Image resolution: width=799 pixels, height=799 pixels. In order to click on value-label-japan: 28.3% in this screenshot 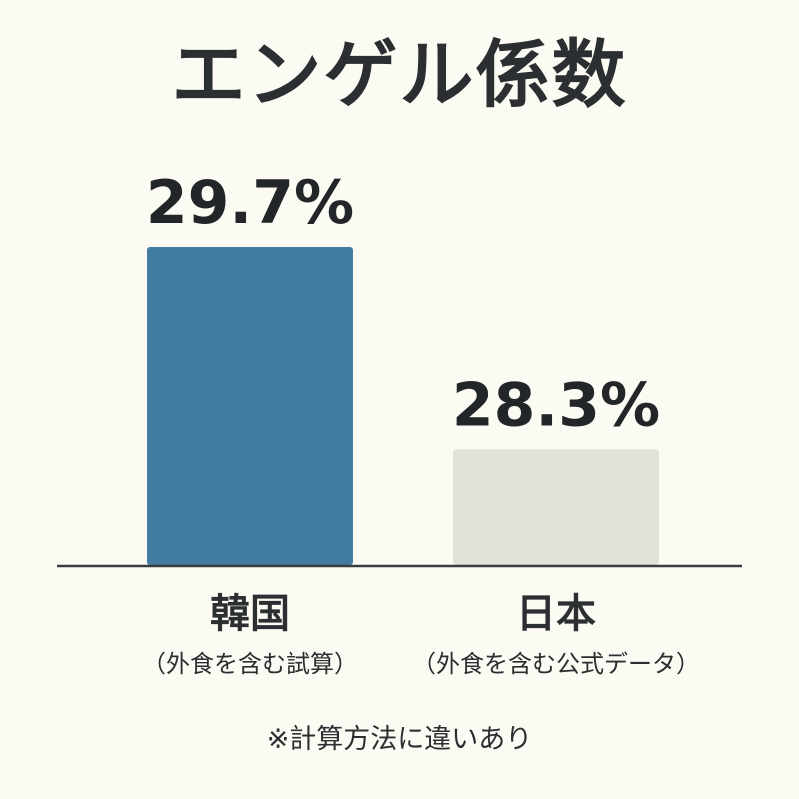, I will do `click(556, 405)`.